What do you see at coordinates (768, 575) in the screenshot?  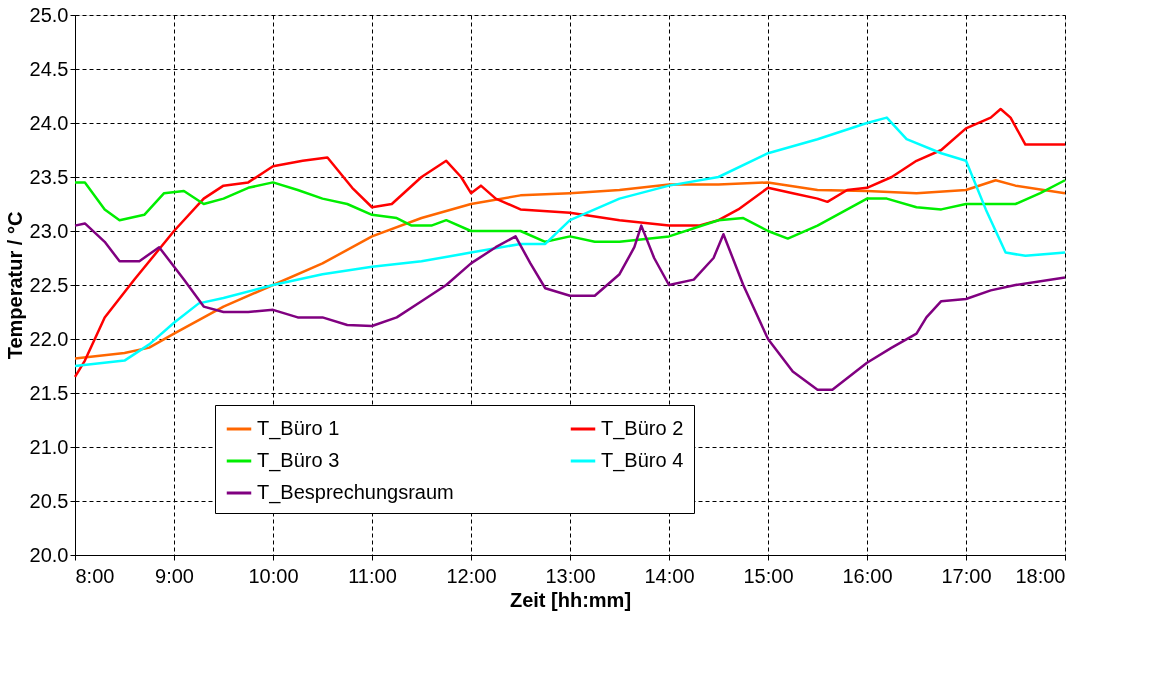 I see `x-tick-label: 15:00` at bounding box center [768, 575].